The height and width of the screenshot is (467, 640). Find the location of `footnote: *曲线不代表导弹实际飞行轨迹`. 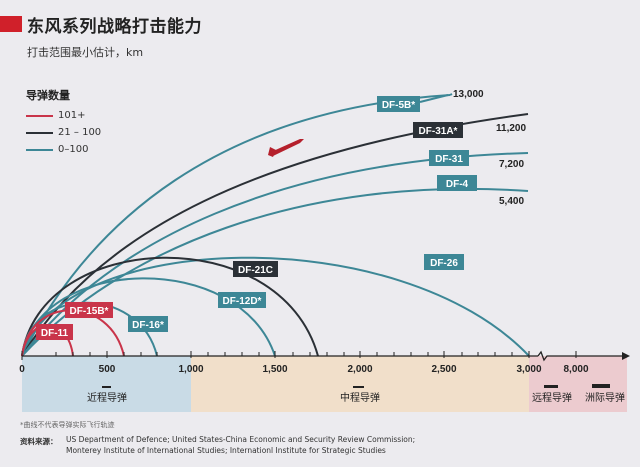

footnote: *曲线不代表导弹实际飞行轨迹 is located at coordinates (67, 425).